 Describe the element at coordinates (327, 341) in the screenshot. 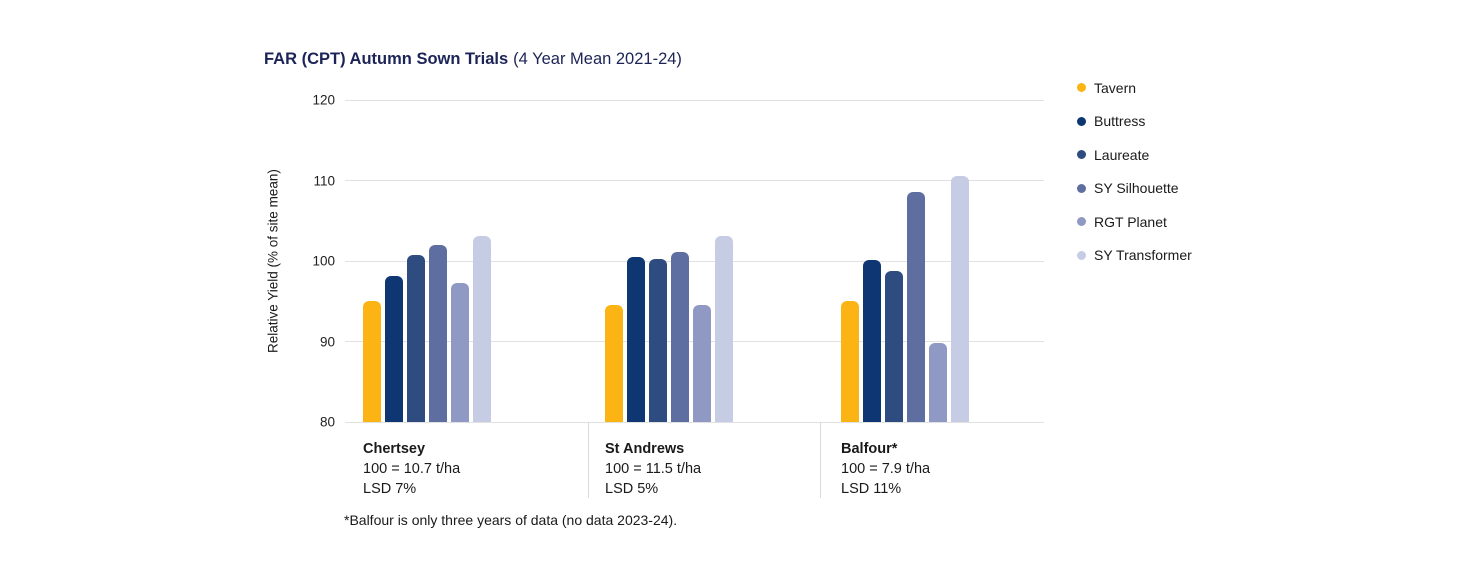

I see `ytick-label-90: 90` at that location.